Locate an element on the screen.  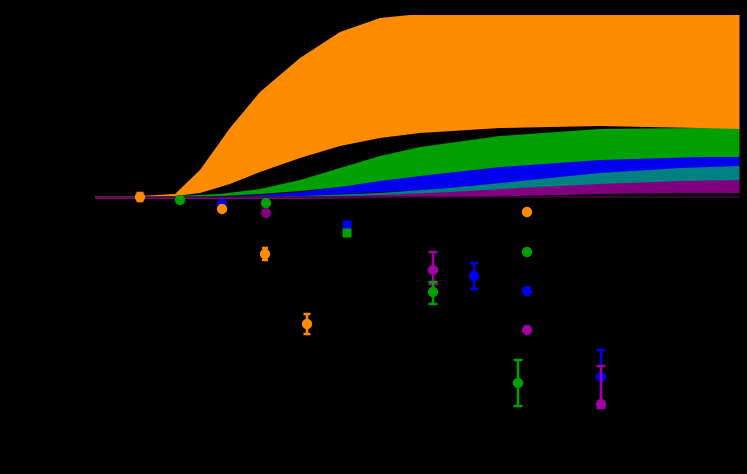
data-point-p7 is located at coordinates (265, 254).